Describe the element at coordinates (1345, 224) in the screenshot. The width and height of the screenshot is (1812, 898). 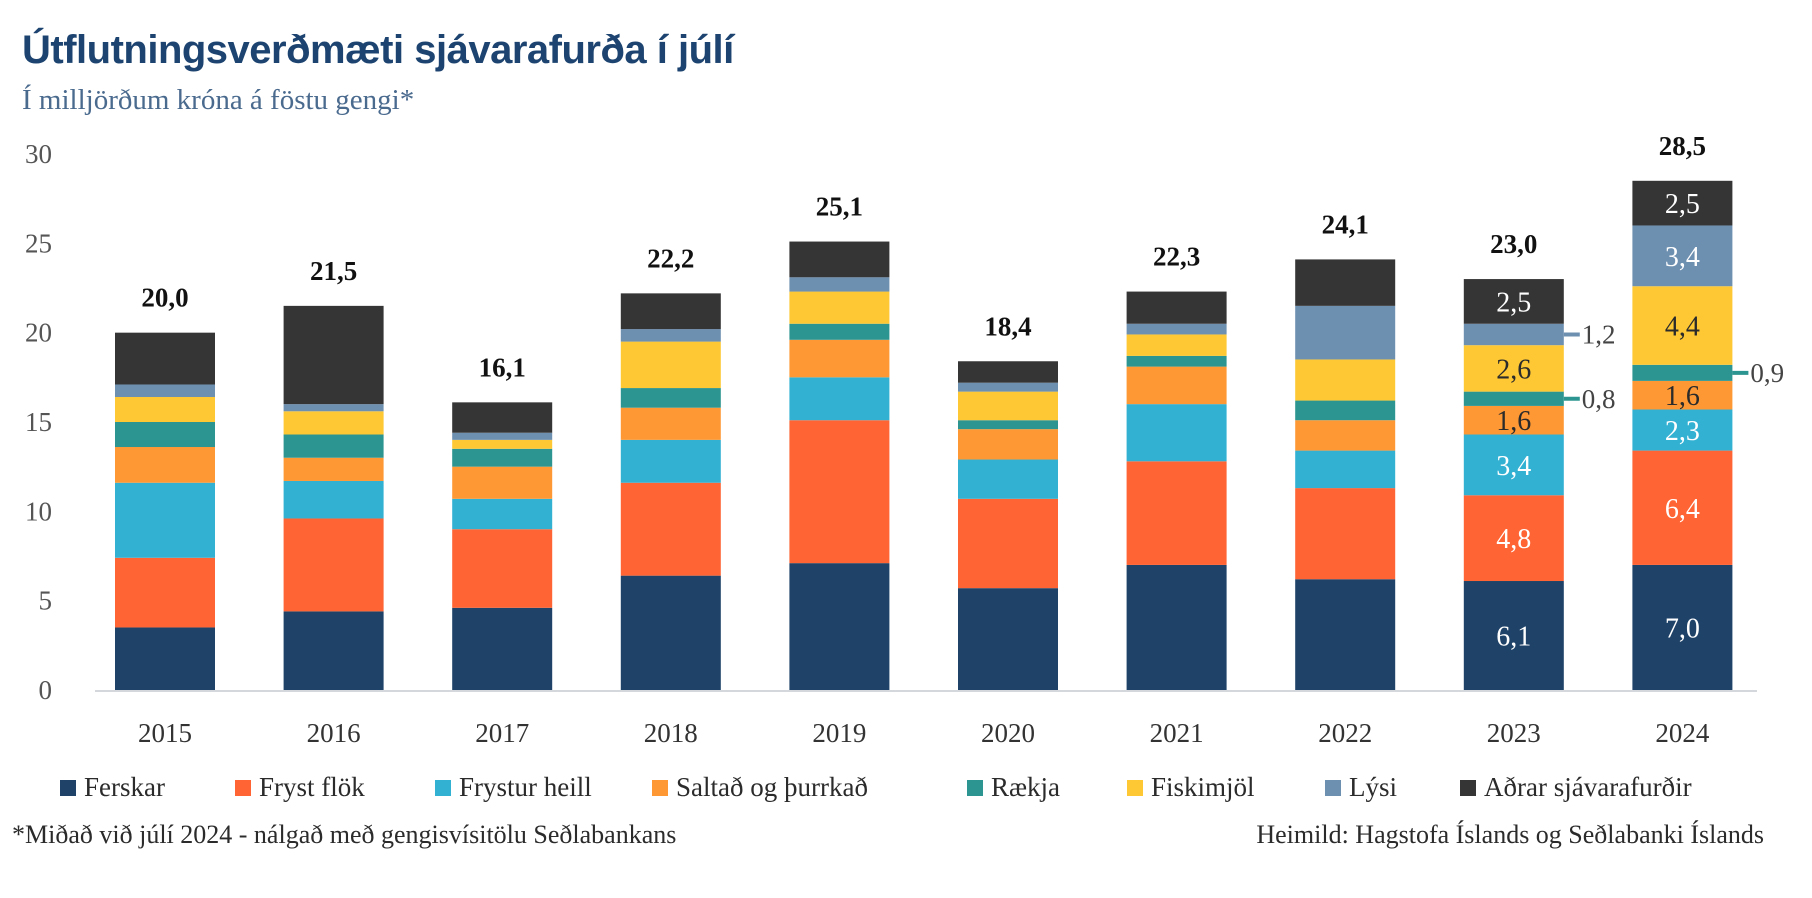
I see `bar-total-label: 24,1` at that location.